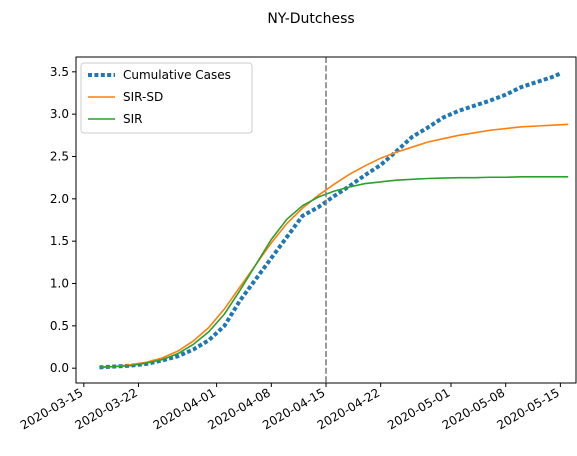 The width and height of the screenshot is (577, 456). I want to click on legend: Cumulative Cases SIR-SD SIR, so click(166, 98).